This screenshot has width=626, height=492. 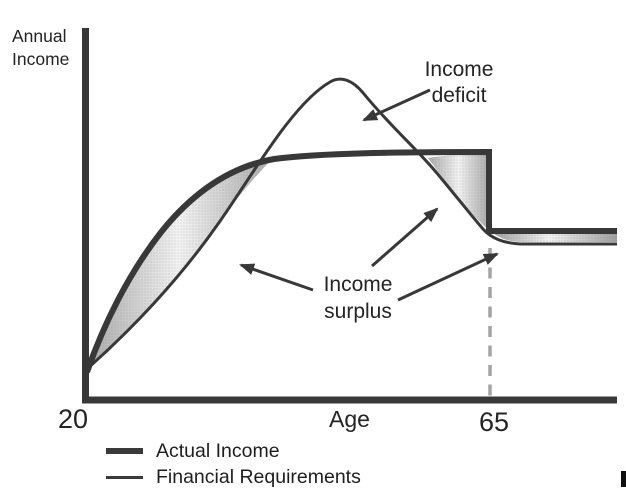 I want to click on legend-label: Actual Income, so click(x=218, y=450).